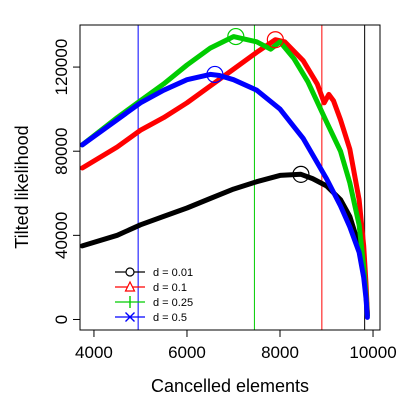  What do you see at coordinates (280, 352) in the screenshot?
I see `x-tick-label-2: 8000` at bounding box center [280, 352].